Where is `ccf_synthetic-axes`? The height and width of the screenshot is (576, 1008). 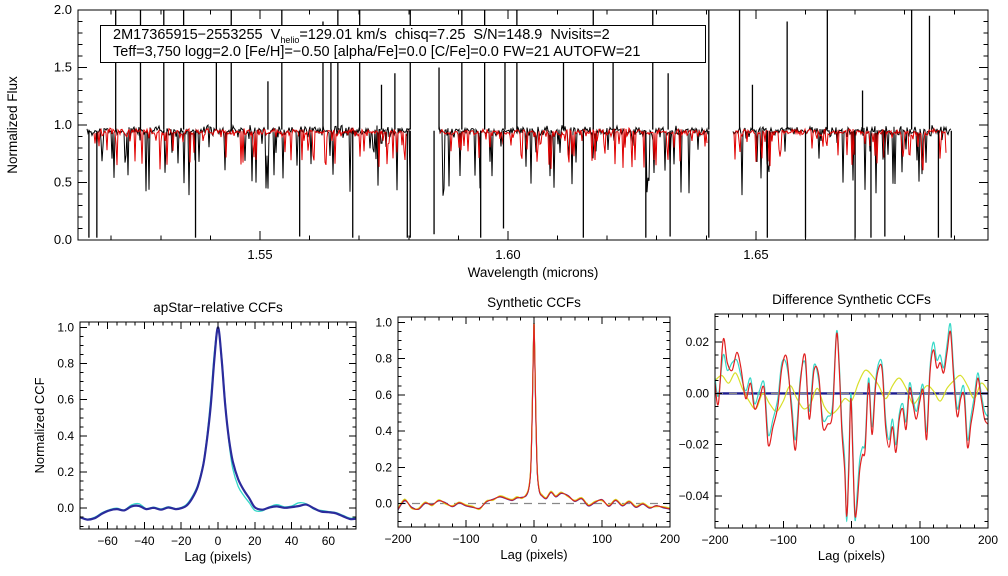
ccf_synthetic-axes is located at coordinates (534, 422).